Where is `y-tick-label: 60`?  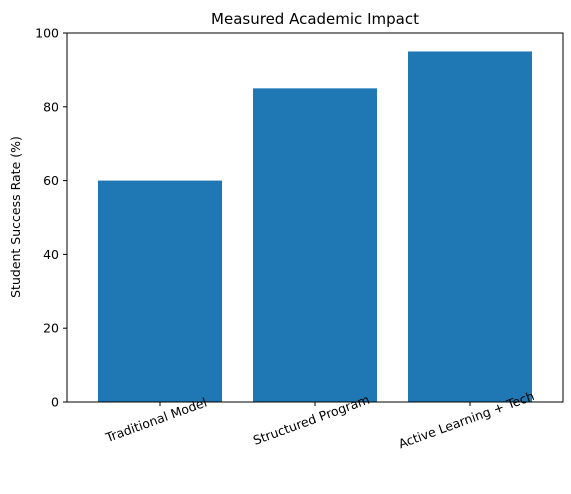 y-tick-label: 60 is located at coordinates (51, 180).